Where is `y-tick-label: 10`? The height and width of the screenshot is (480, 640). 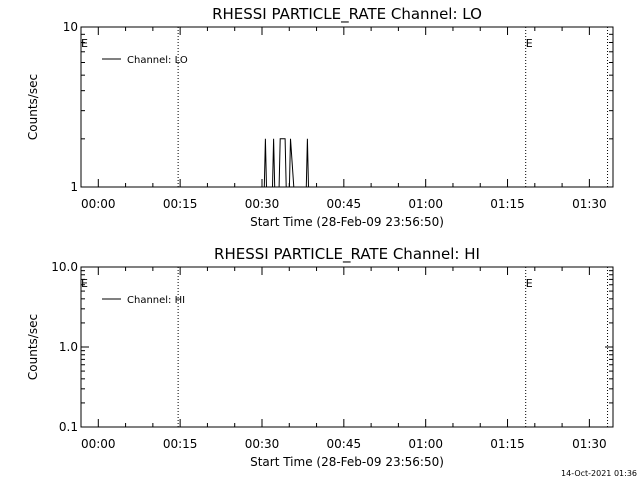
y-tick-label: 10 is located at coordinates (70, 27).